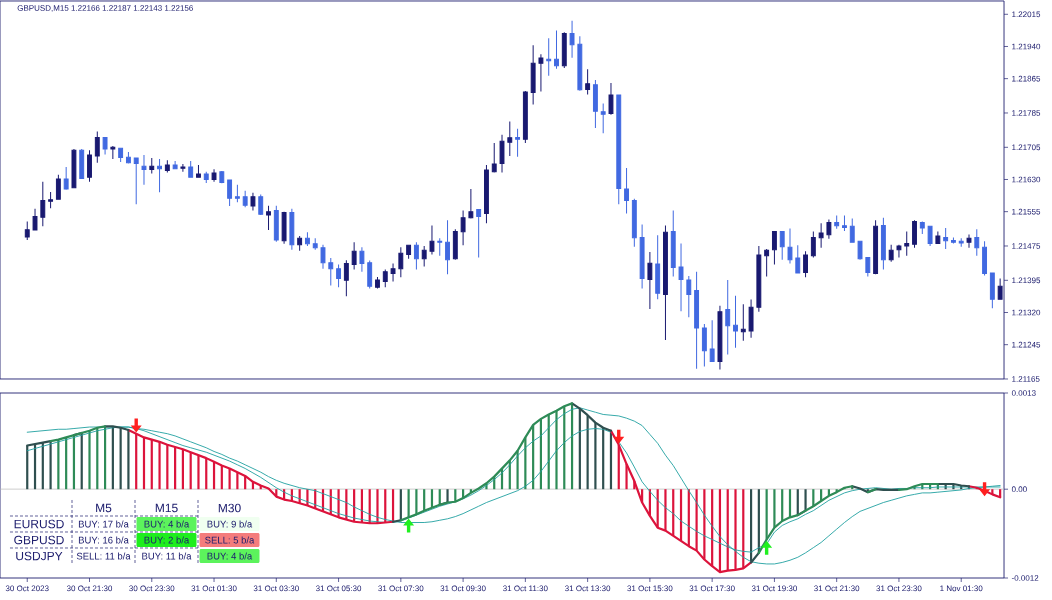  I want to click on text: BUY: 11 b/a, so click(167, 556).